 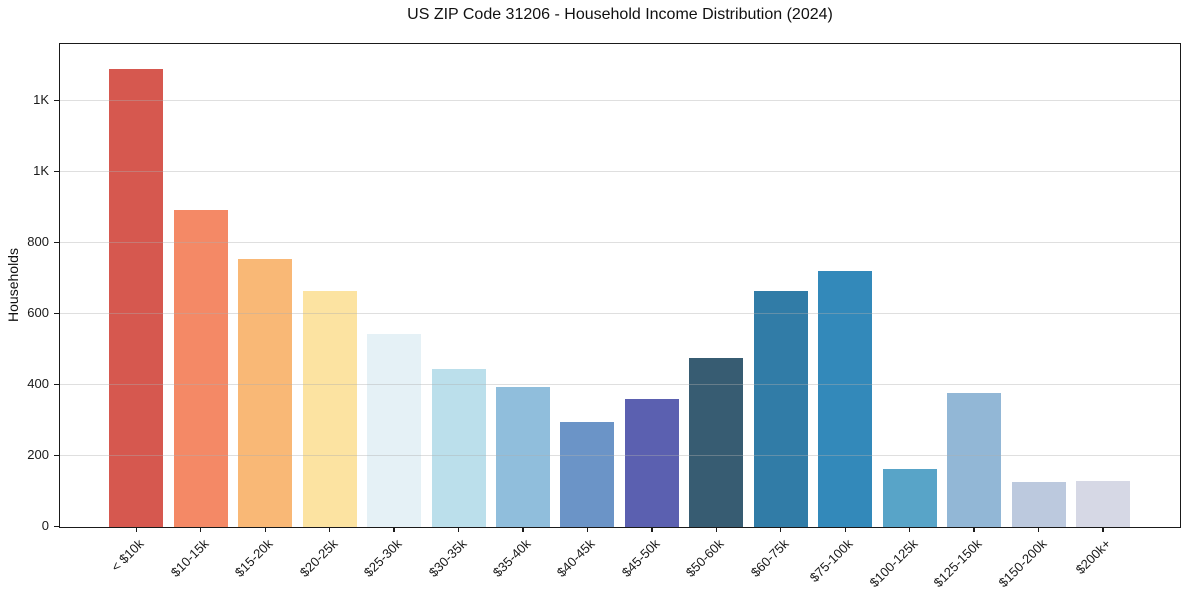 What do you see at coordinates (394, 430) in the screenshot?
I see `bar-25-30k` at bounding box center [394, 430].